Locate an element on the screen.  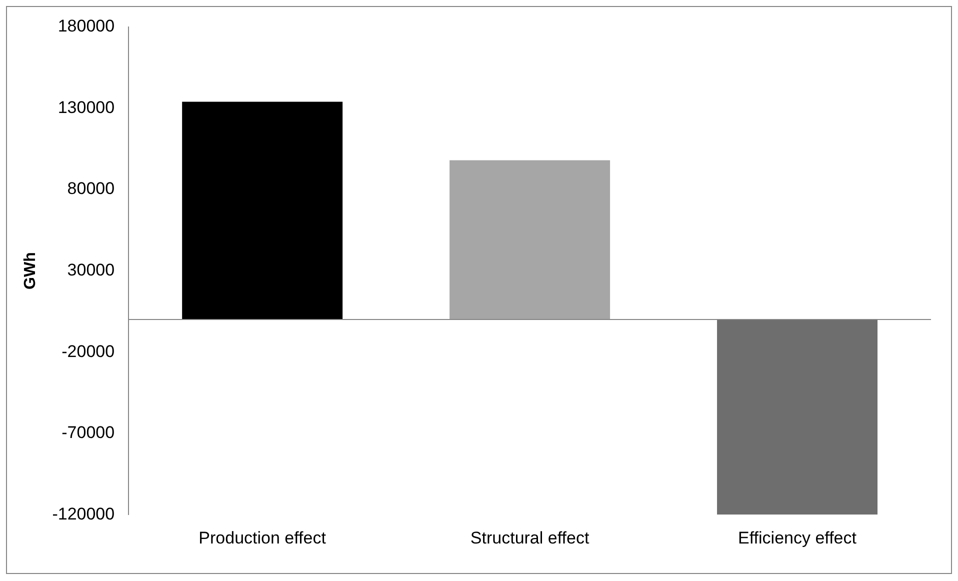
y-tick-label: -120000 is located at coordinates (83, 514).